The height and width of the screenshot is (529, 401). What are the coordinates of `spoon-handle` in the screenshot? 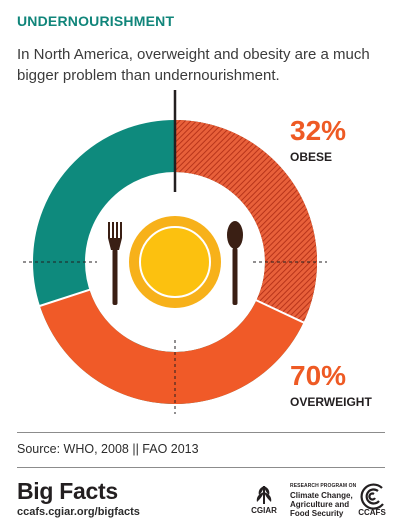 It's located at (235, 276).